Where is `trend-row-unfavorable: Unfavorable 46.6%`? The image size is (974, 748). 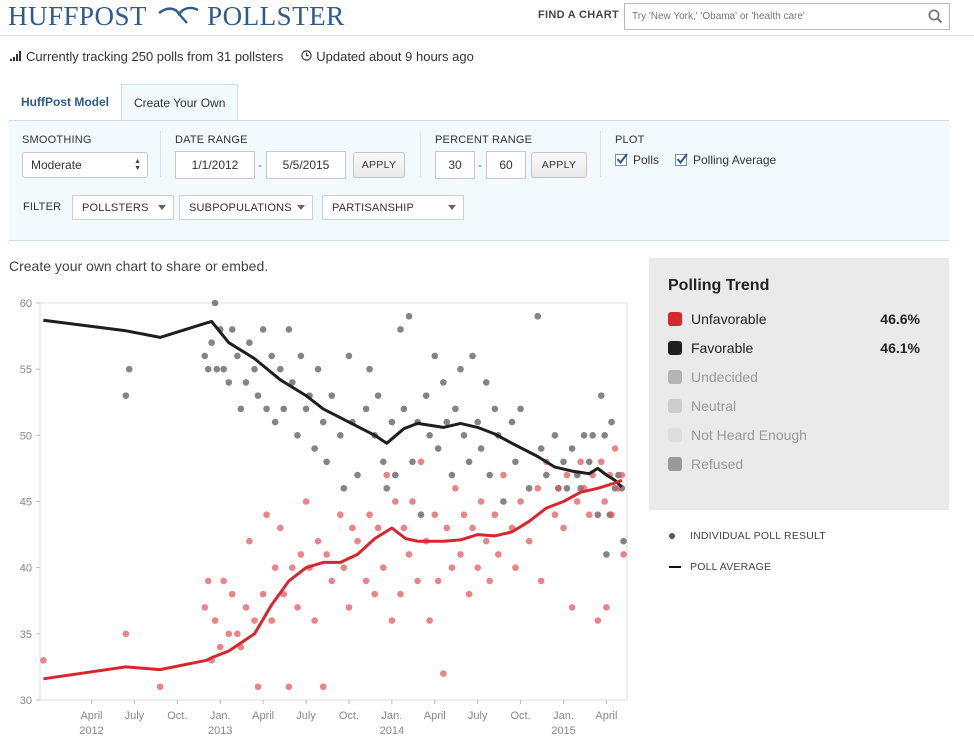
trend-row-unfavorable: Unfavorable 46.6% is located at coordinates (794, 319).